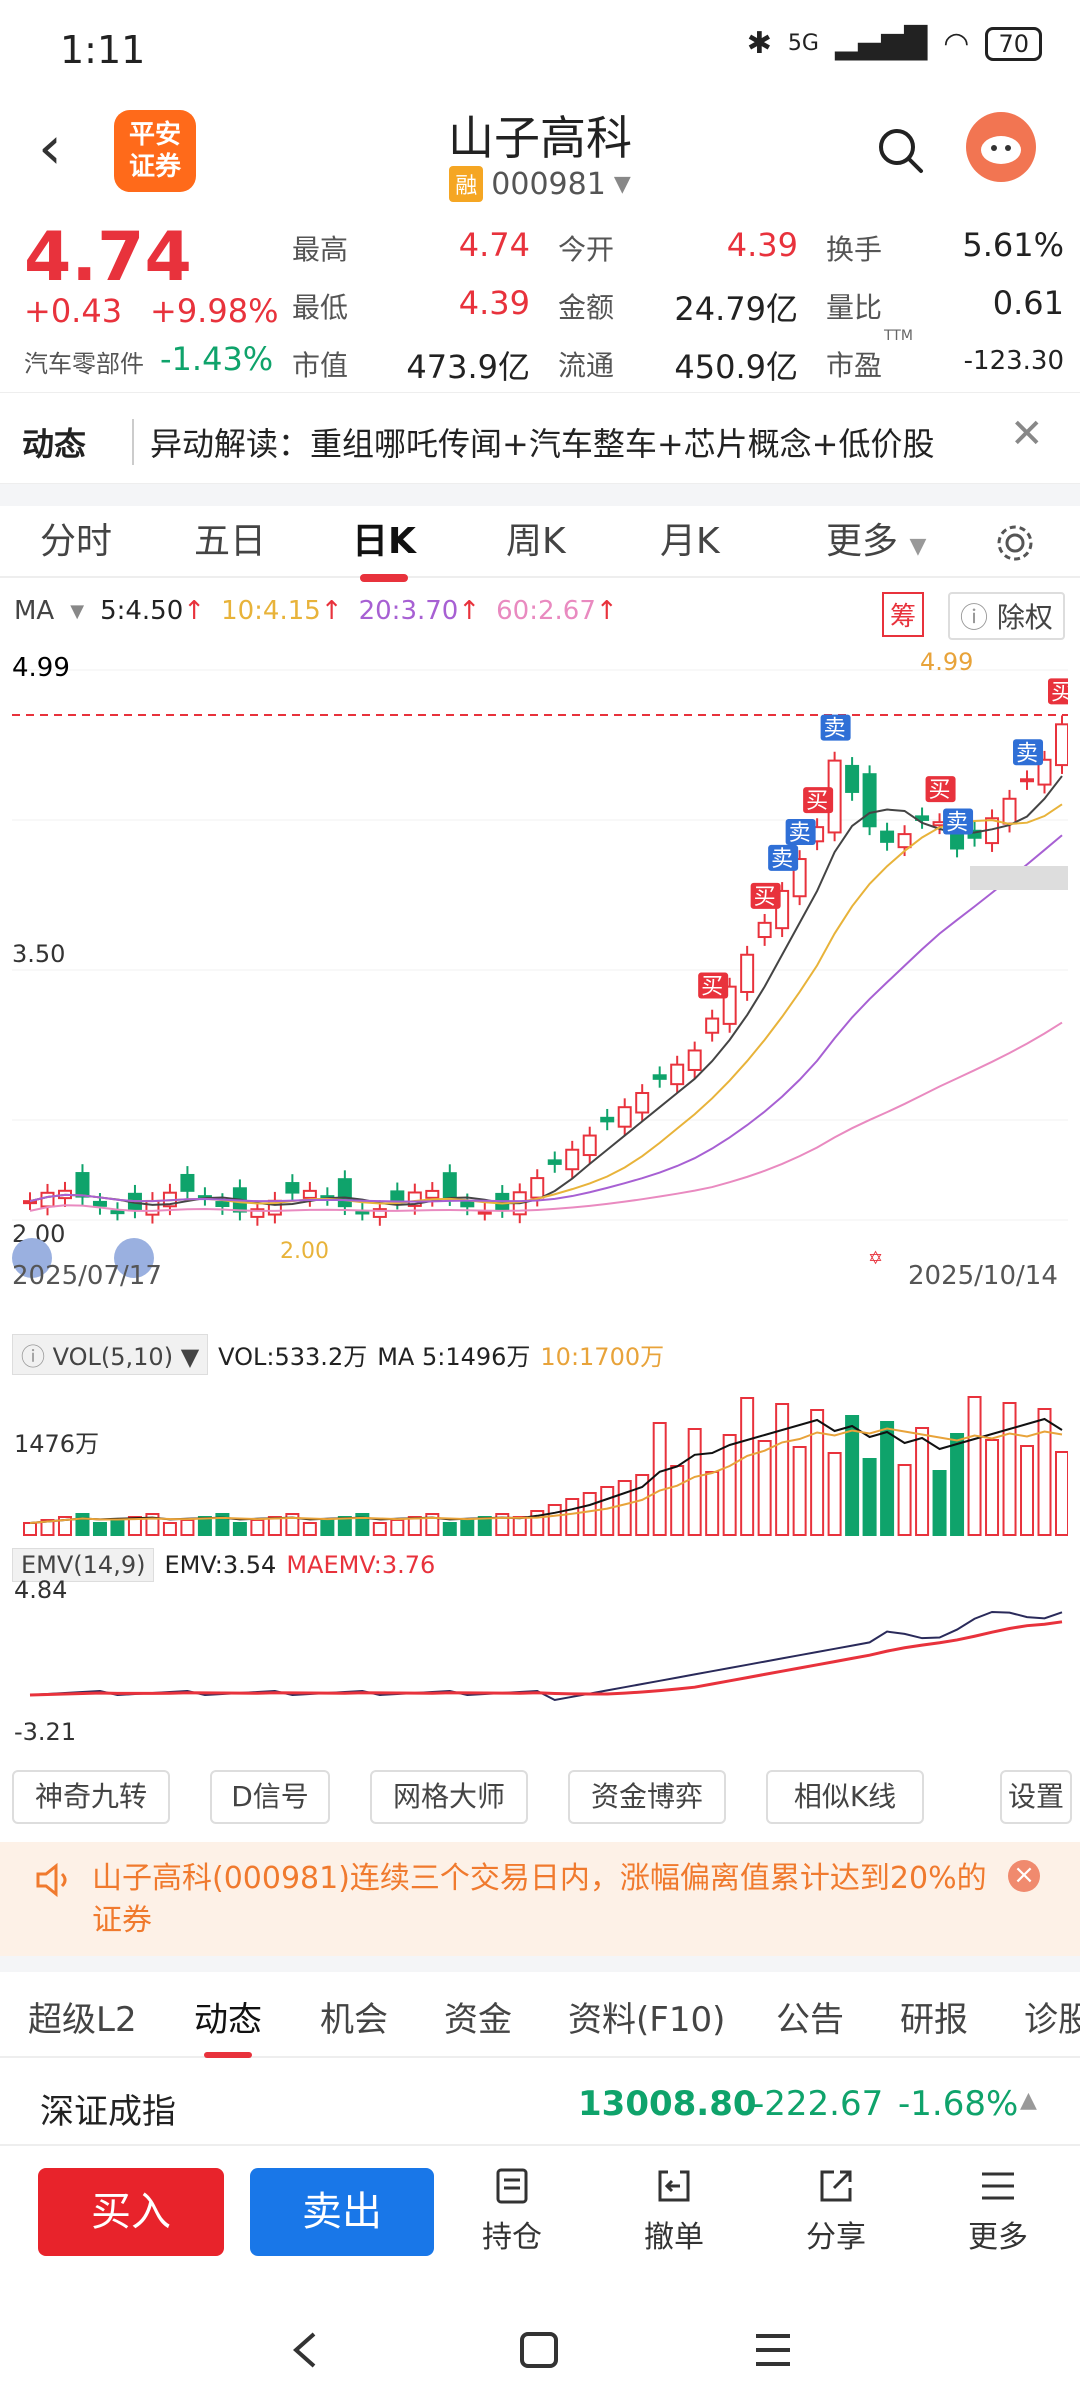 This screenshot has width=1080, height=2400. I want to click on chevron-up-icon: ▲, so click(1028, 2100).